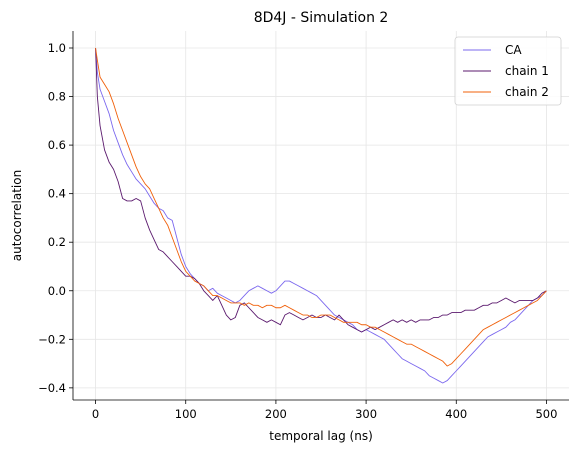 The width and height of the screenshot is (579, 458). What do you see at coordinates (57, 97) in the screenshot?
I see `y-tick-label: 0.8` at bounding box center [57, 97].